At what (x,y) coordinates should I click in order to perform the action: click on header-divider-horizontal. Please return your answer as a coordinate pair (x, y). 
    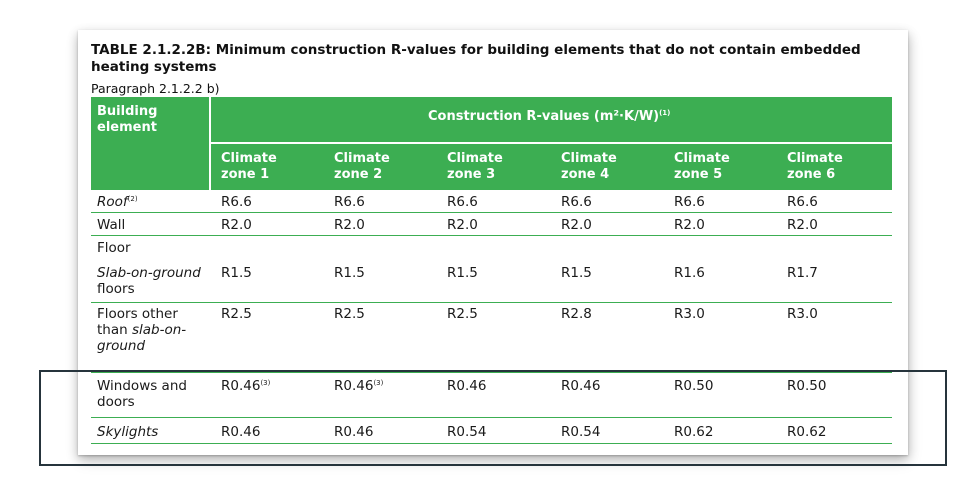
    Looking at the image, I should click on (551, 143).